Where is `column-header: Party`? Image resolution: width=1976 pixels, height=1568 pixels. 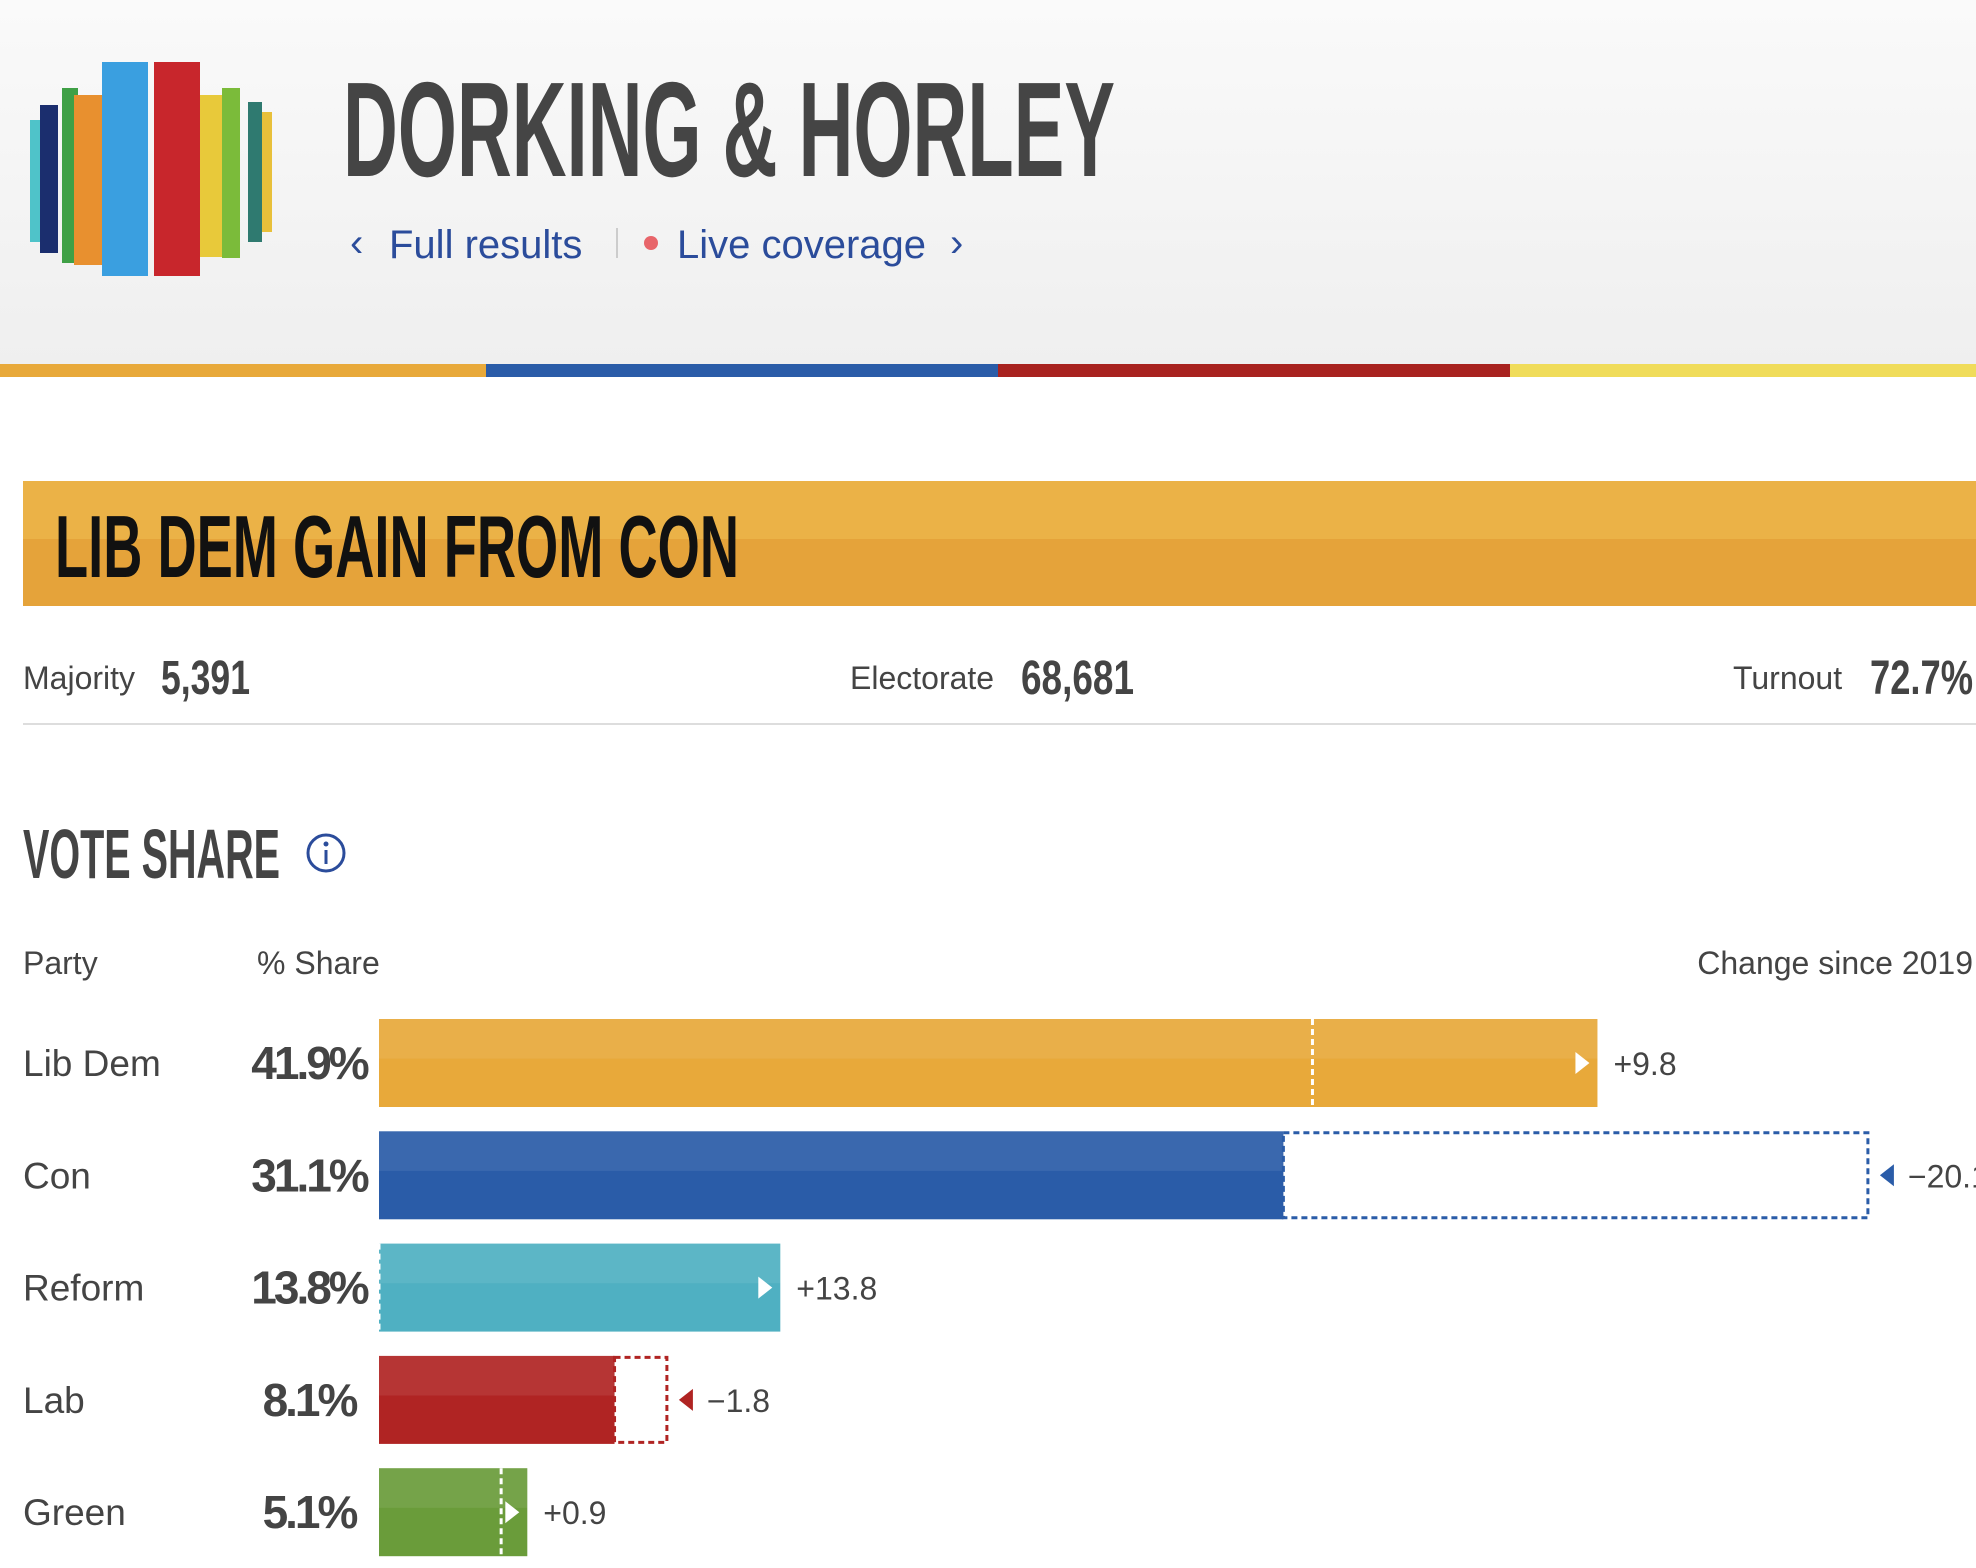 column-header: Party is located at coordinates (60, 963).